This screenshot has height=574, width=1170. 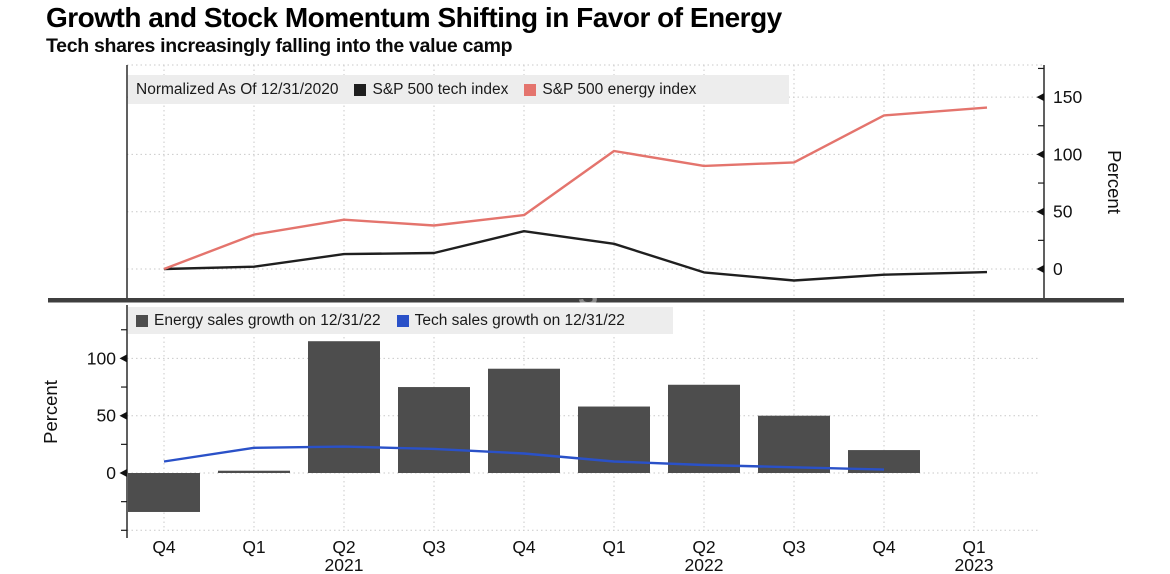 What do you see at coordinates (1114, 182) in the screenshot?
I see `top-y-axis-label: Percent` at bounding box center [1114, 182].